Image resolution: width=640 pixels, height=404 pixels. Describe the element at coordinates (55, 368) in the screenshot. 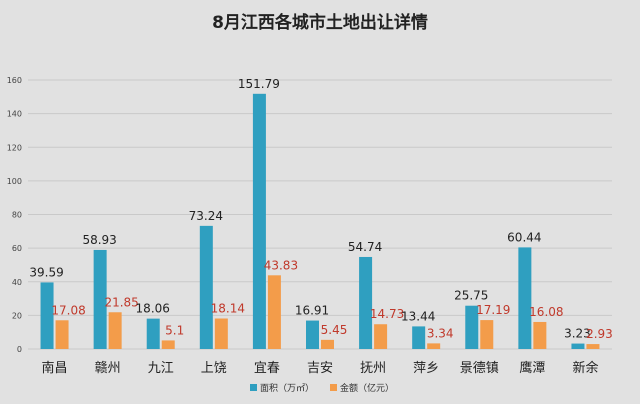

I see `x-tick-label: 南昌` at that location.